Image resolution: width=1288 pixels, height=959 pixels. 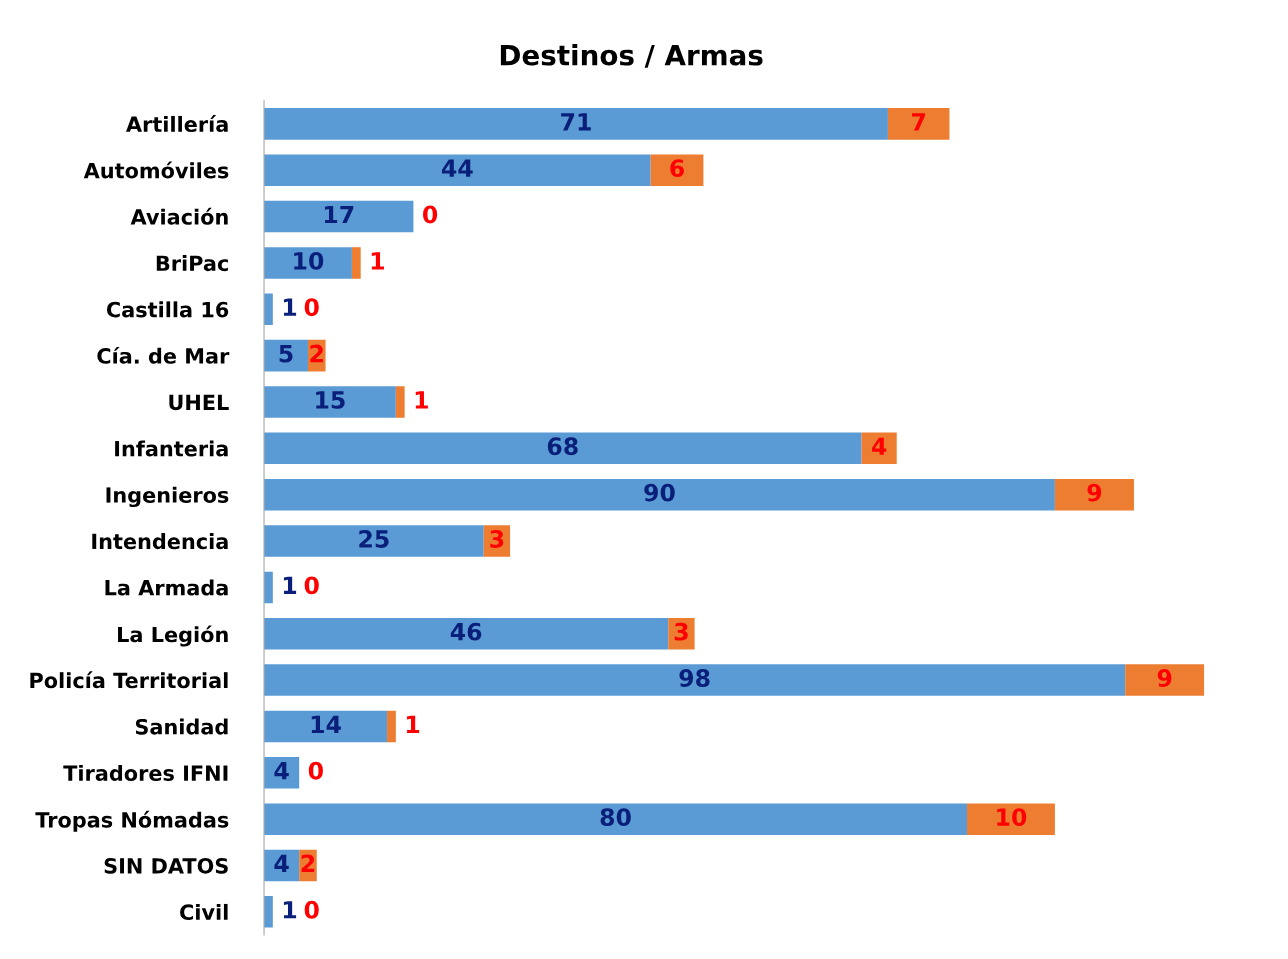 What do you see at coordinates (129, 680) in the screenshot?
I see `y-tick-label: Policía Territorial` at bounding box center [129, 680].